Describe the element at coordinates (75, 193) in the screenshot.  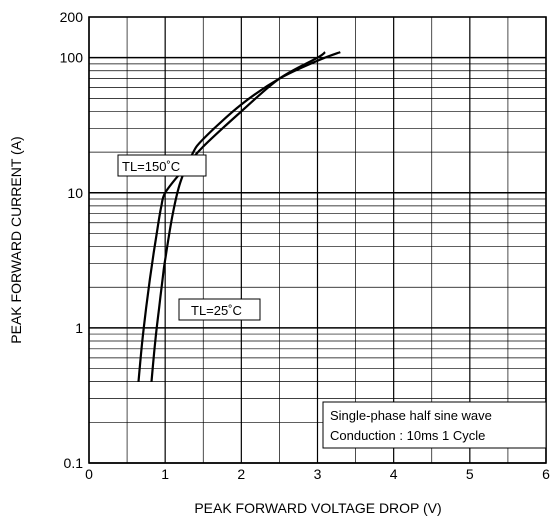
I see `y-tick-label: 10` at that location.